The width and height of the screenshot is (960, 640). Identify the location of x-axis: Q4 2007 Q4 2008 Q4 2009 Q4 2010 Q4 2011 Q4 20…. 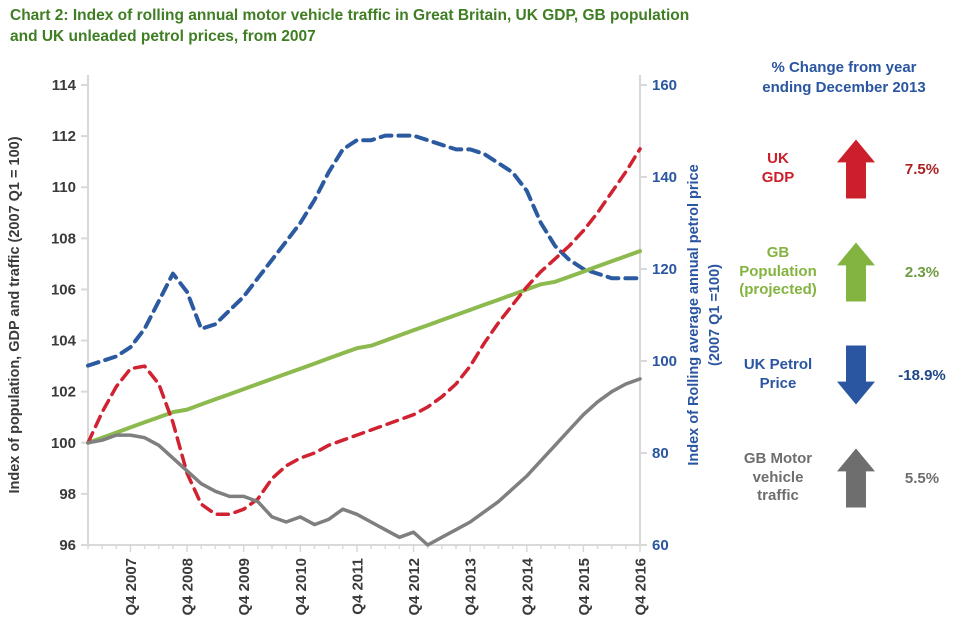
(368, 580).